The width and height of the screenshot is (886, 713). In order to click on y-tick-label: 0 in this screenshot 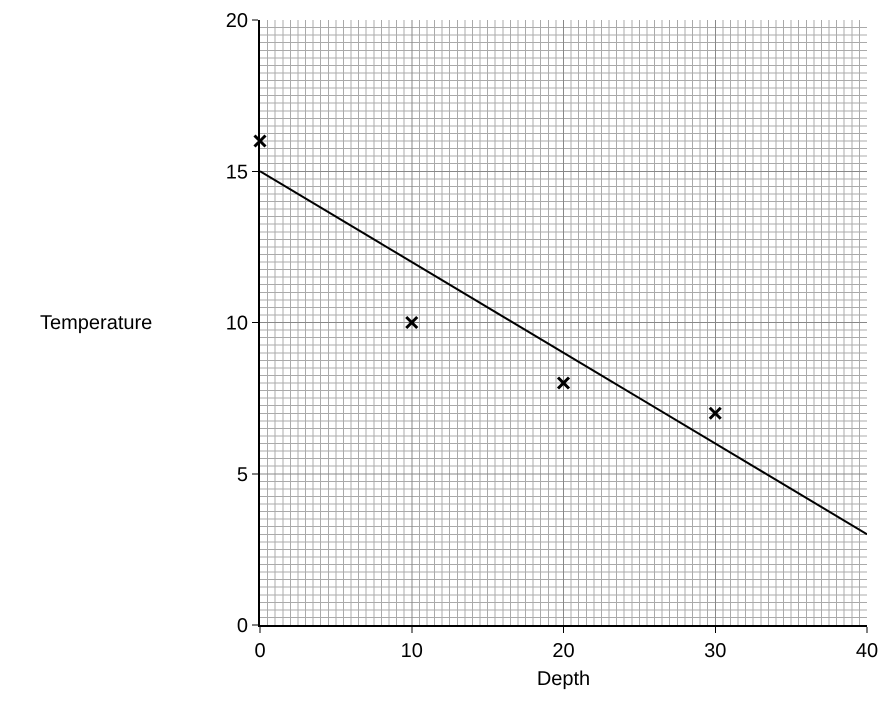, I will do `click(242, 626)`.